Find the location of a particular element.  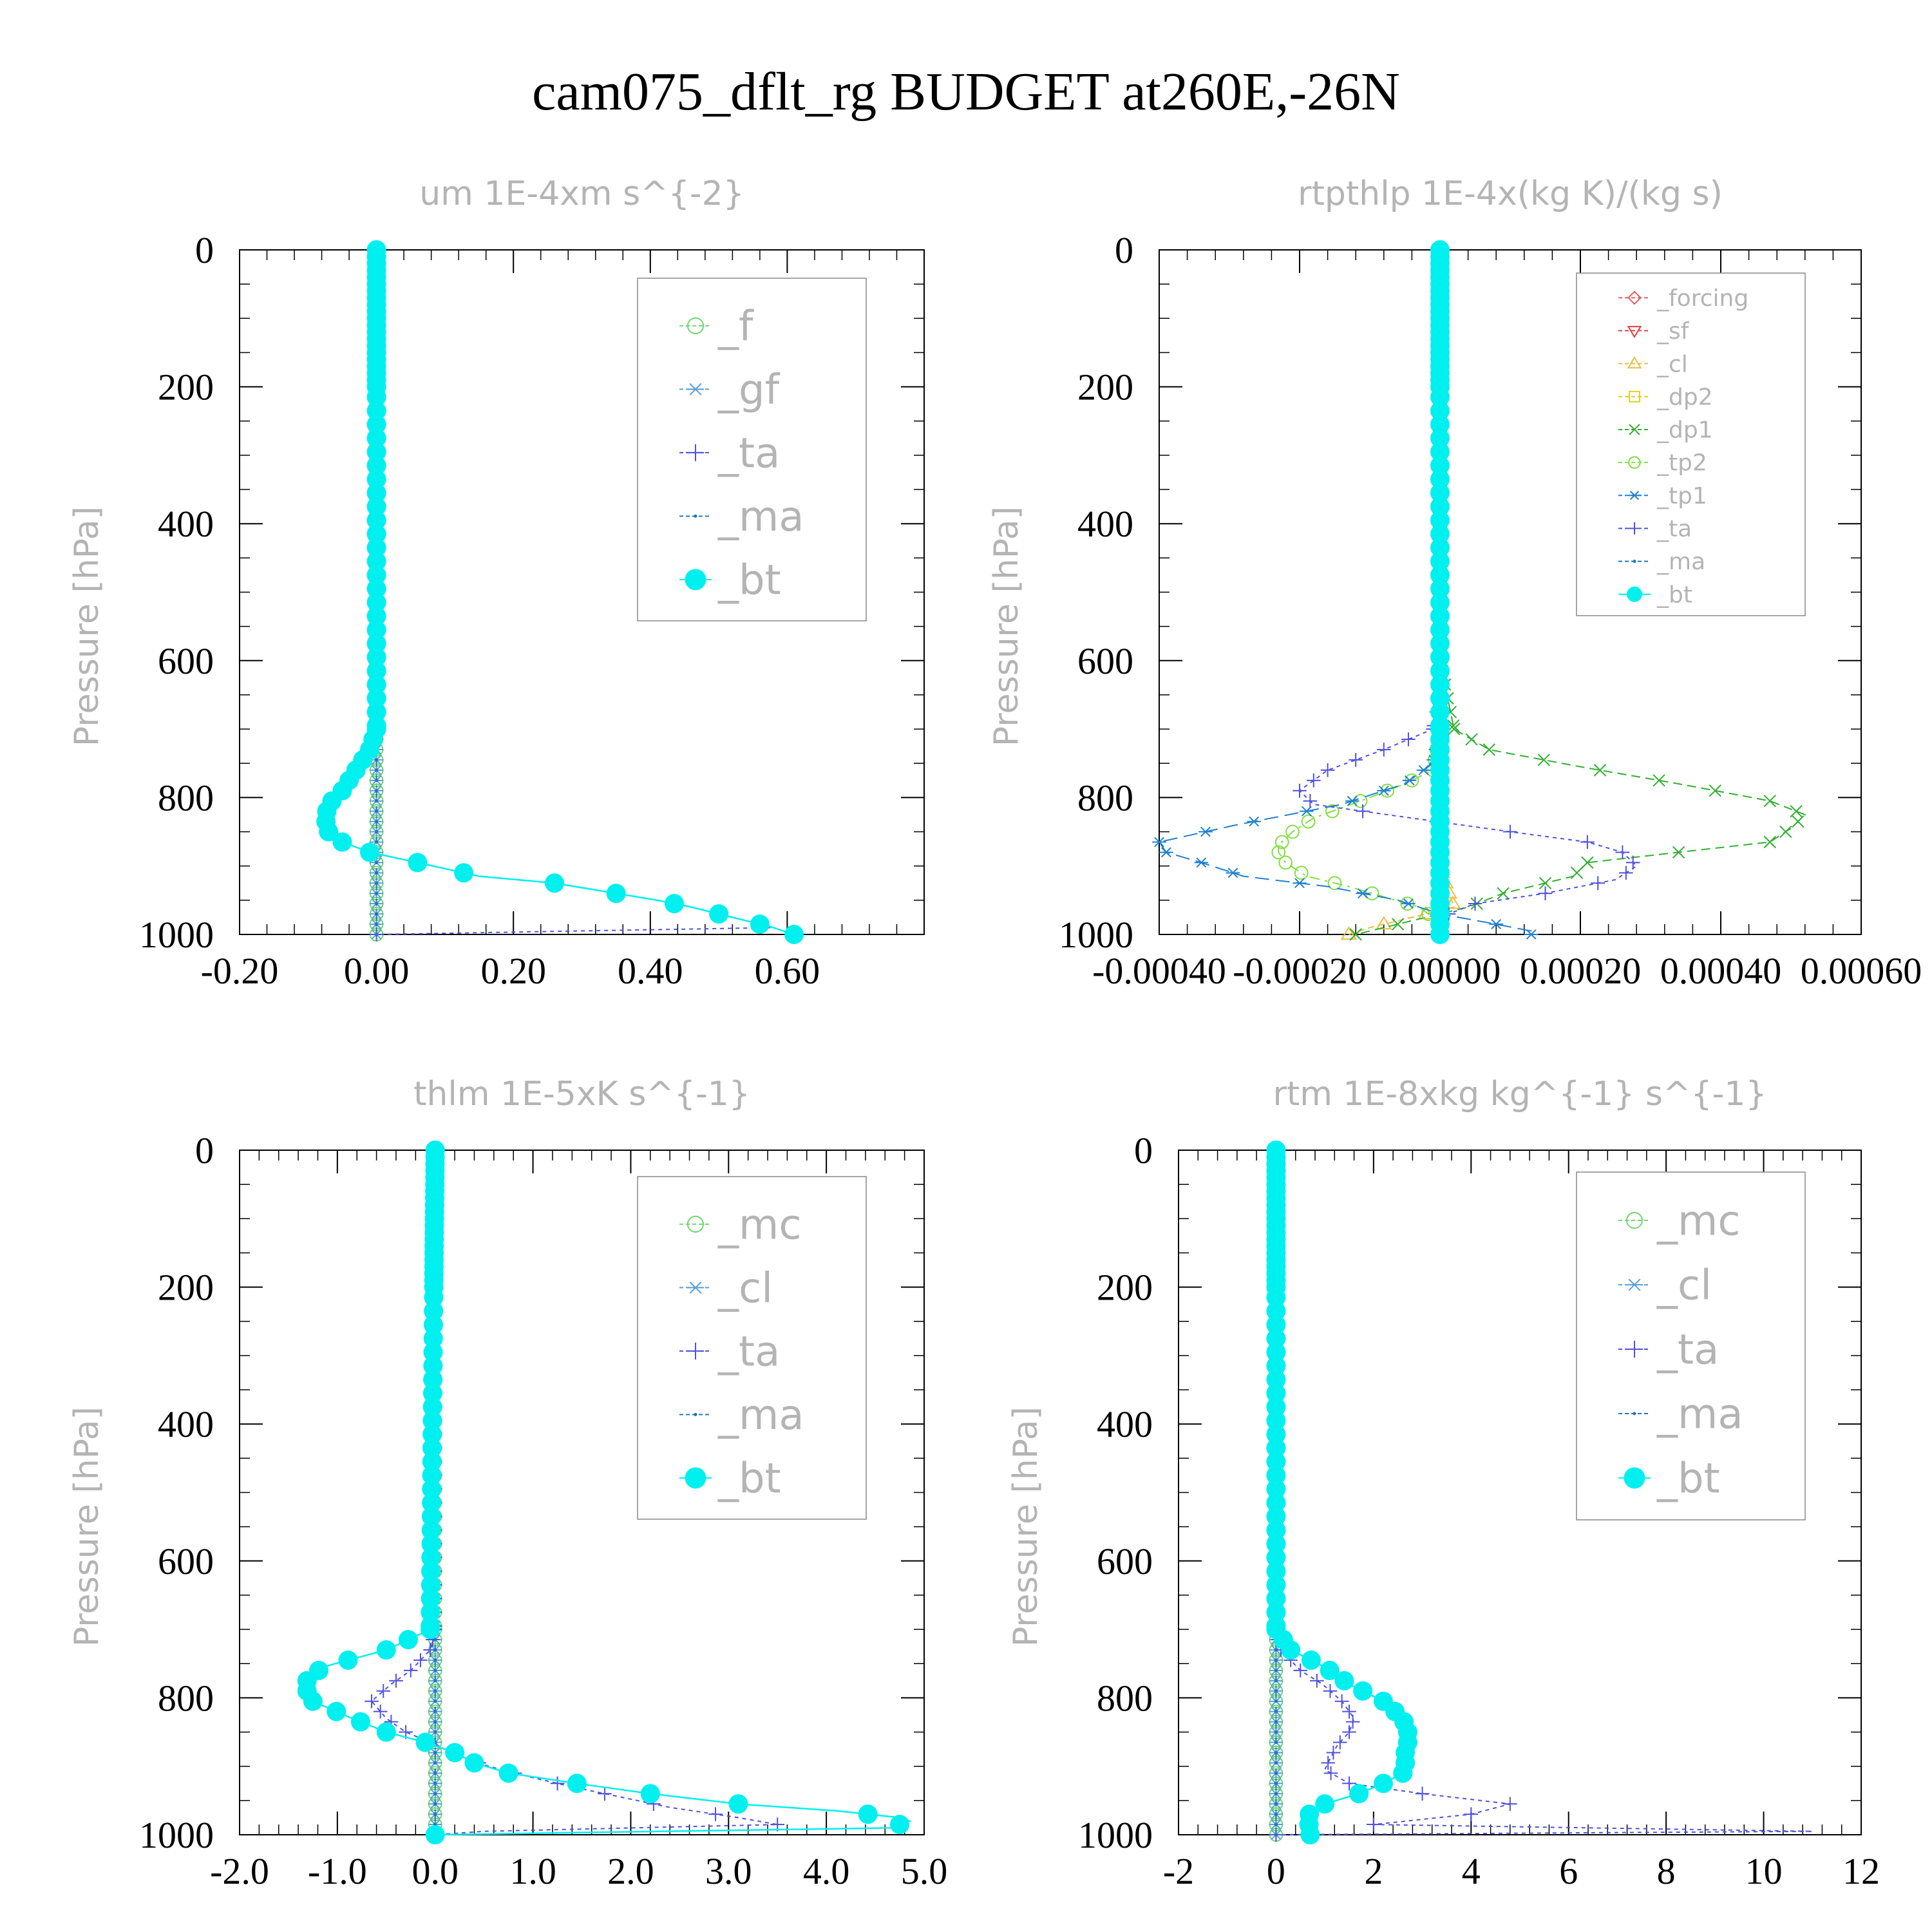

x-tick-label: 0.20 is located at coordinates (513, 971).